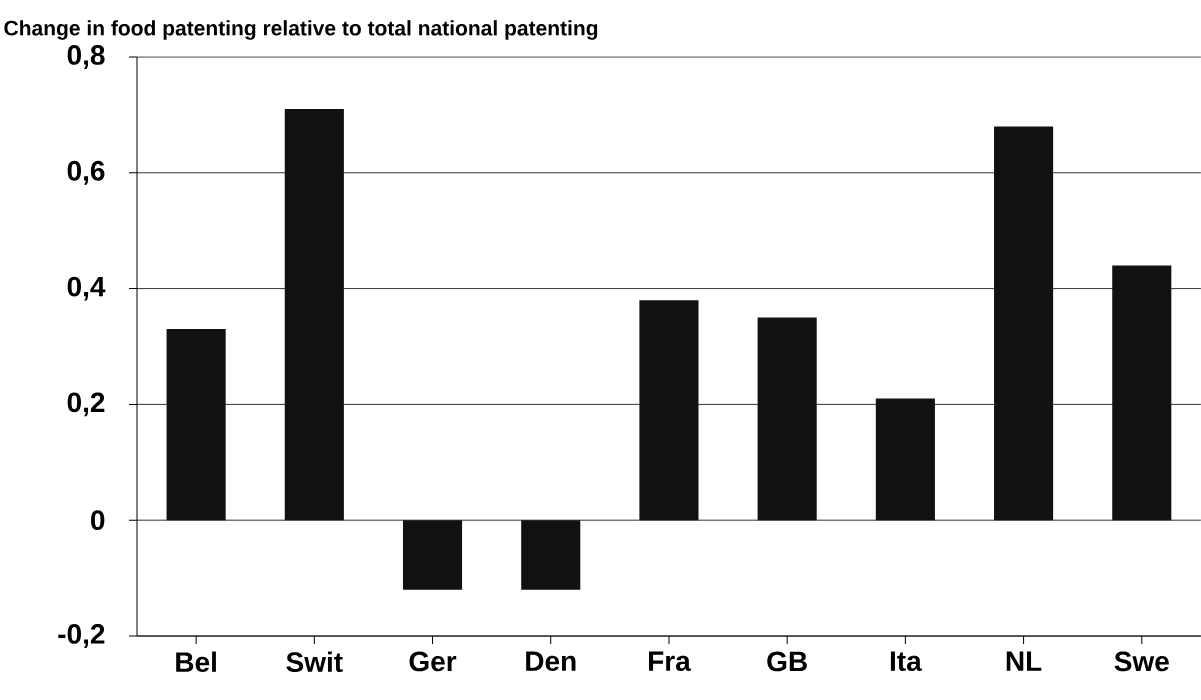 The height and width of the screenshot is (700, 1201). Describe the element at coordinates (433, 661) in the screenshot. I see `x-tick-label: Ger` at that location.